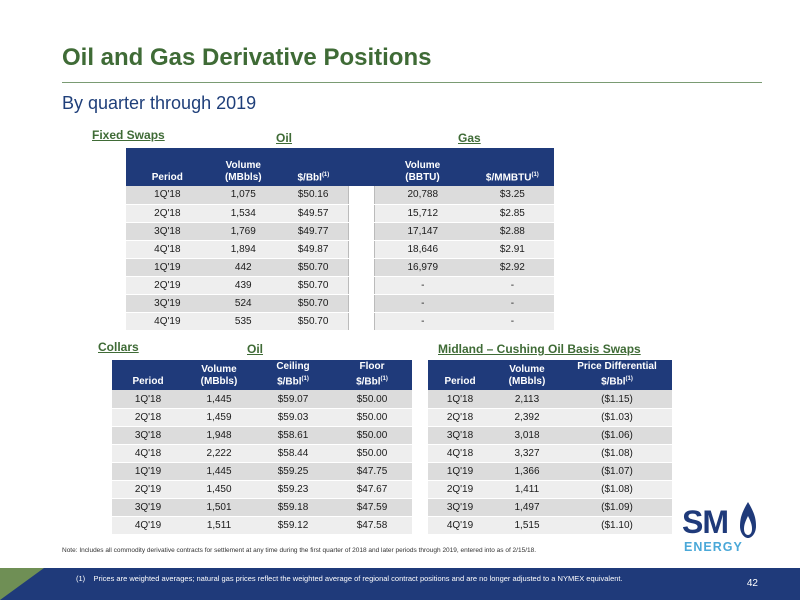  Describe the element at coordinates (340, 213) in the screenshot. I see `table-row: 2Q'18 1,534 $49.57 15,712 $2.85` at that location.